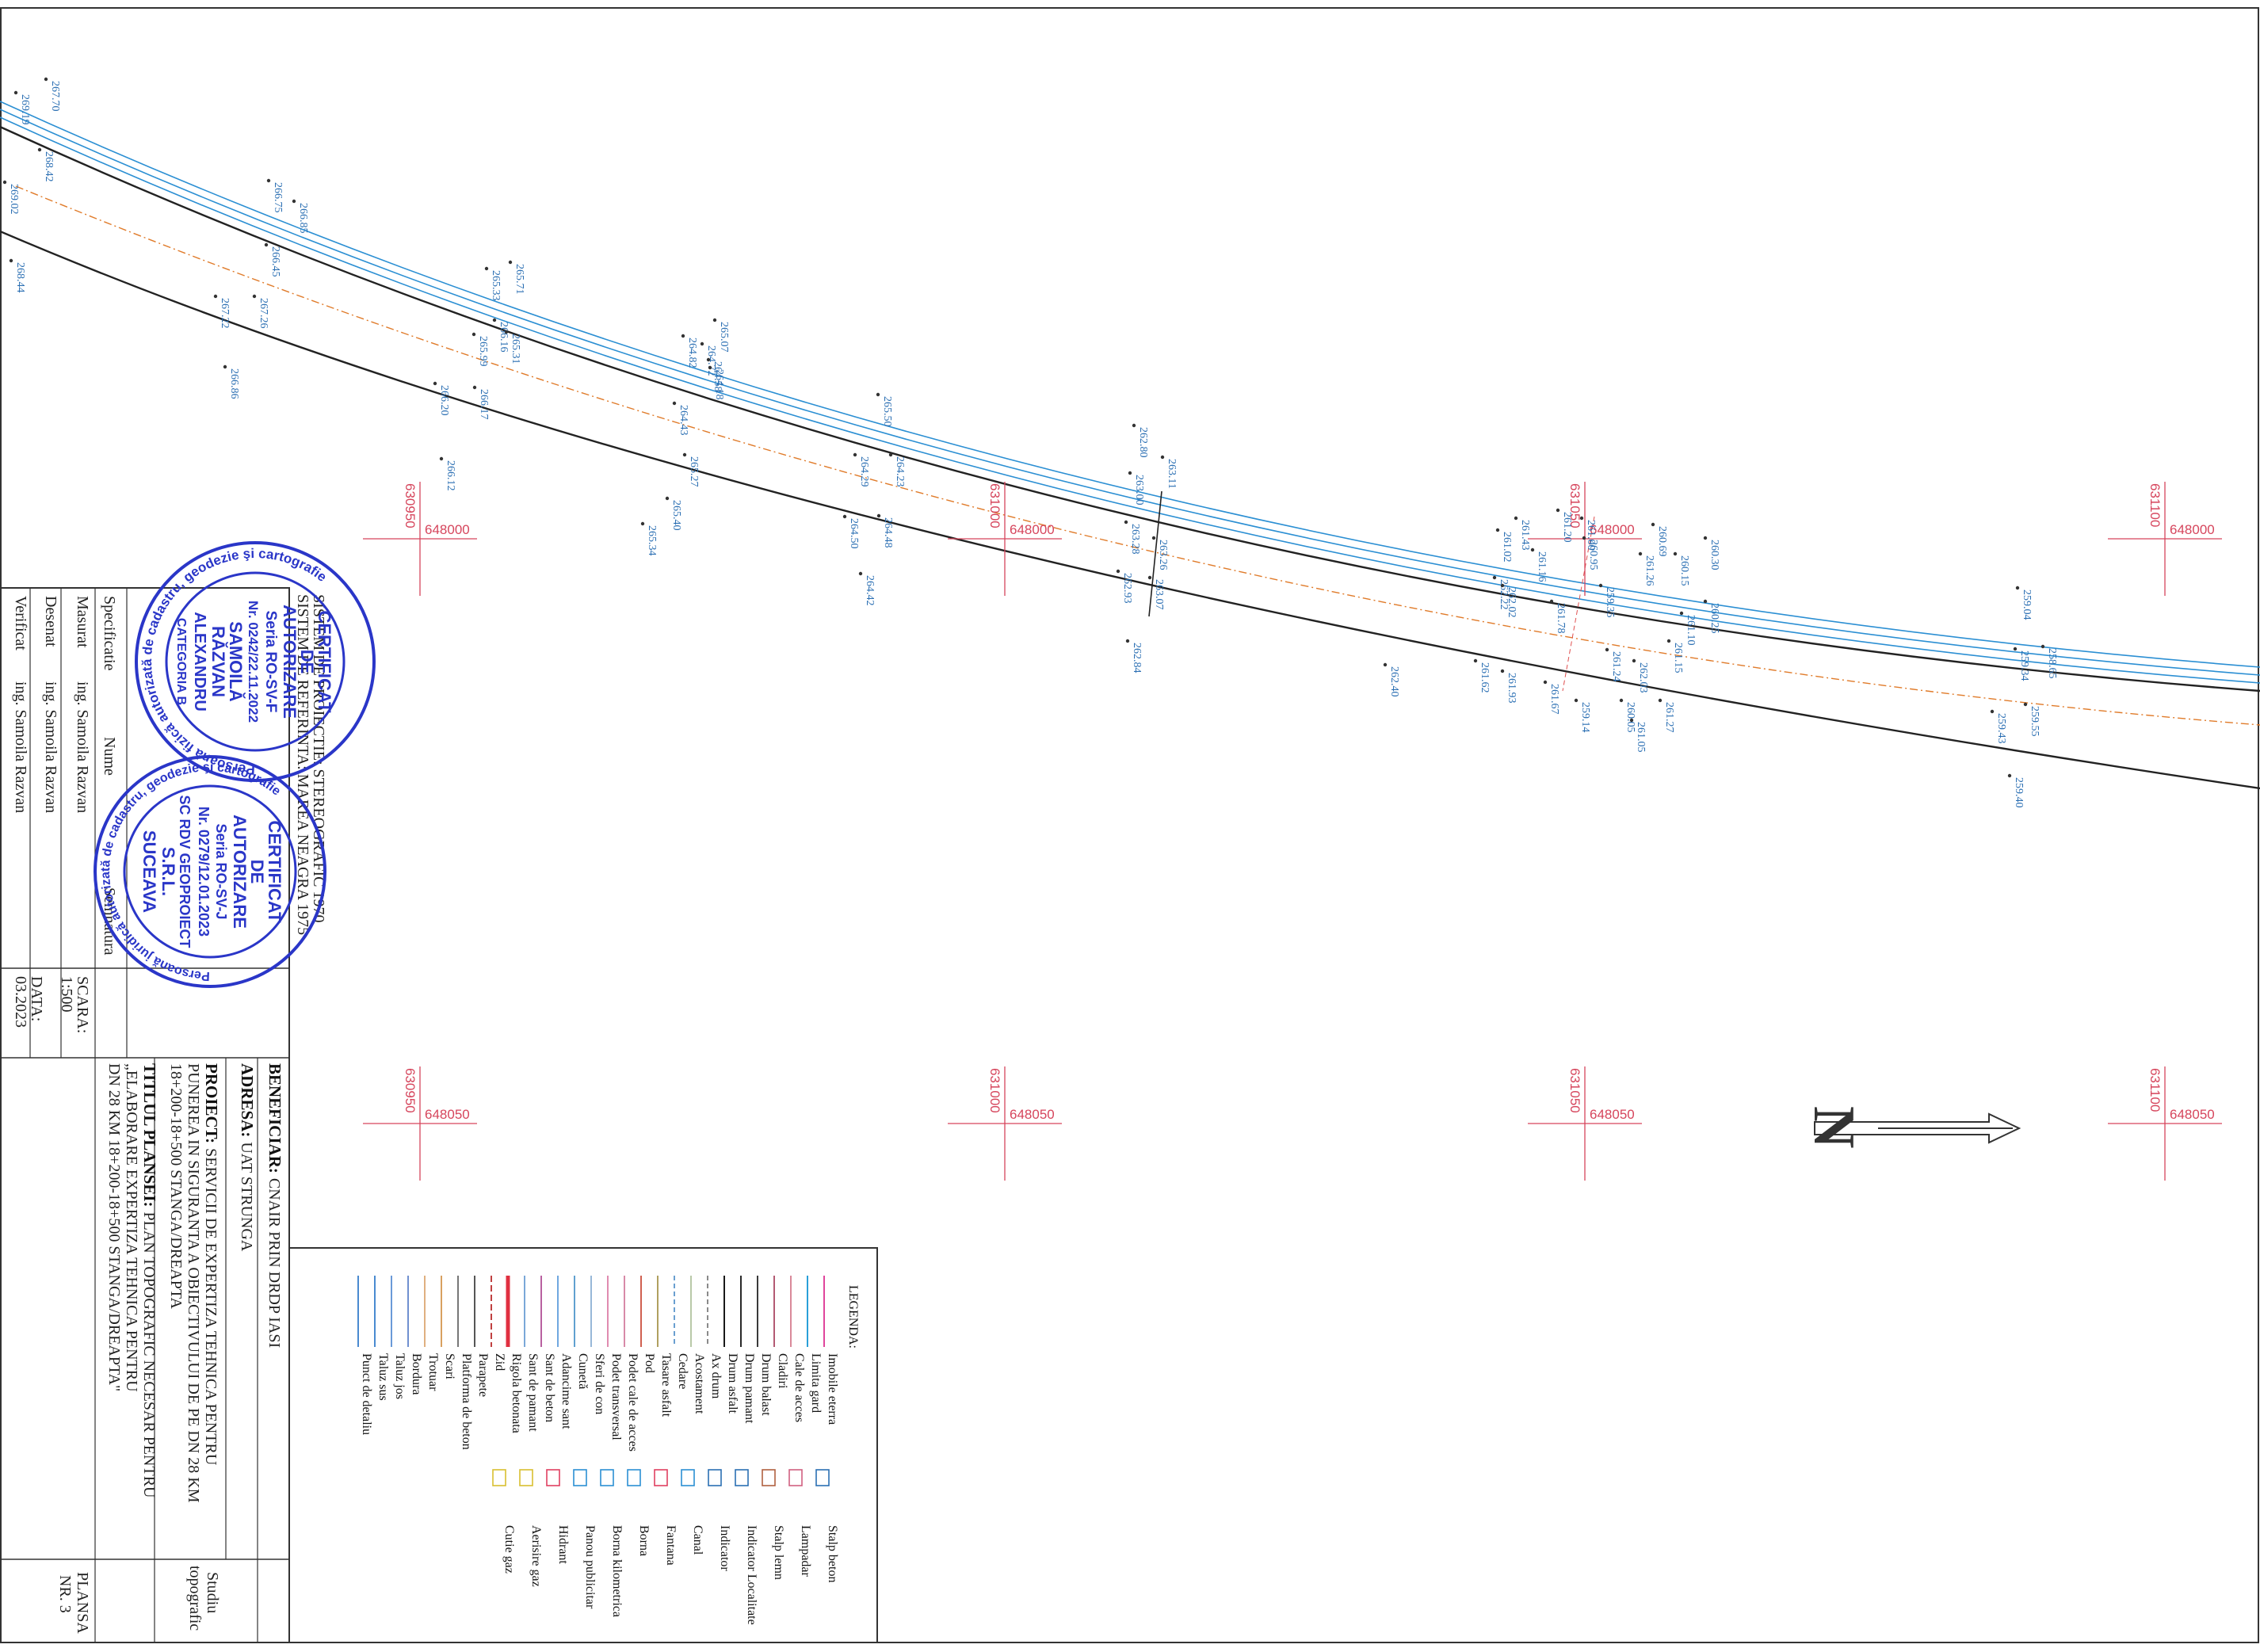 The width and height of the screenshot is (2260, 1652). I want to click on beneficiar: BENEFICIAR: CNAIR PRIN DRDP IASI, so click(275, 1205).